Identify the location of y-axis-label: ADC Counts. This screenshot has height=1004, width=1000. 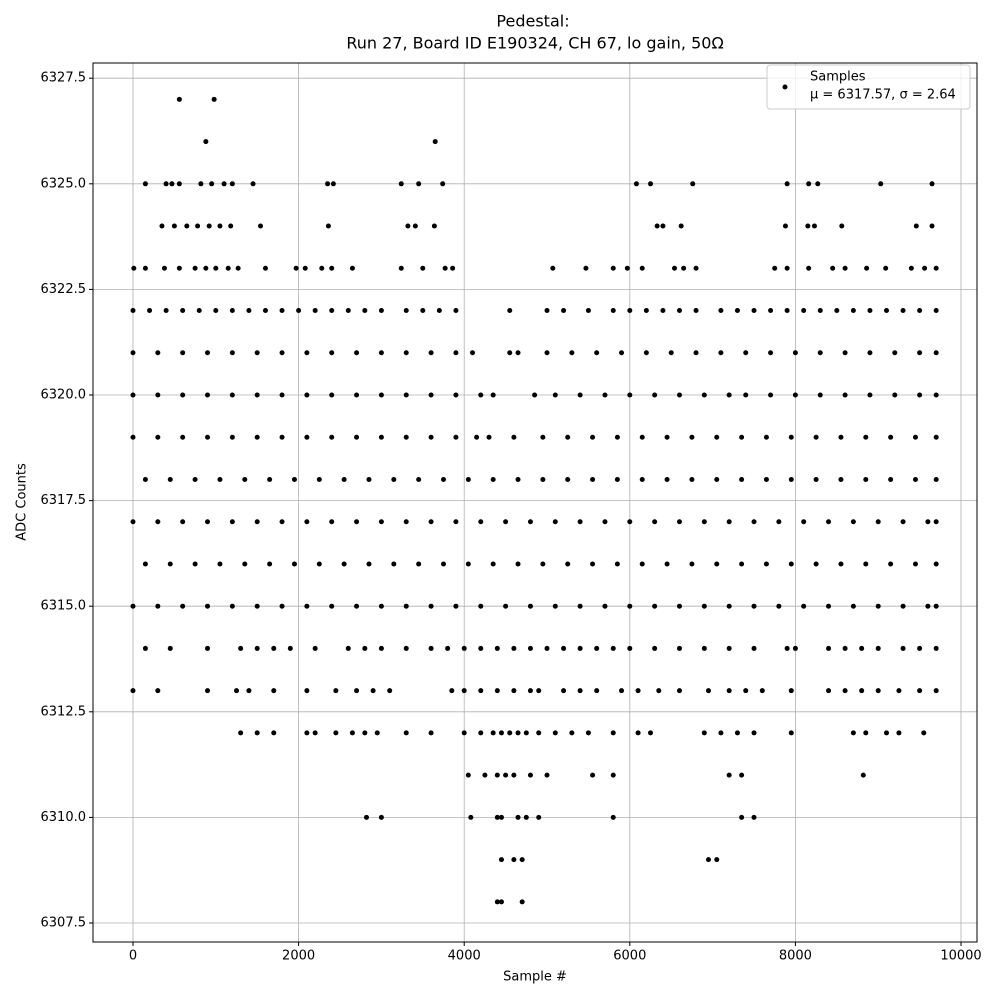
(22, 502).